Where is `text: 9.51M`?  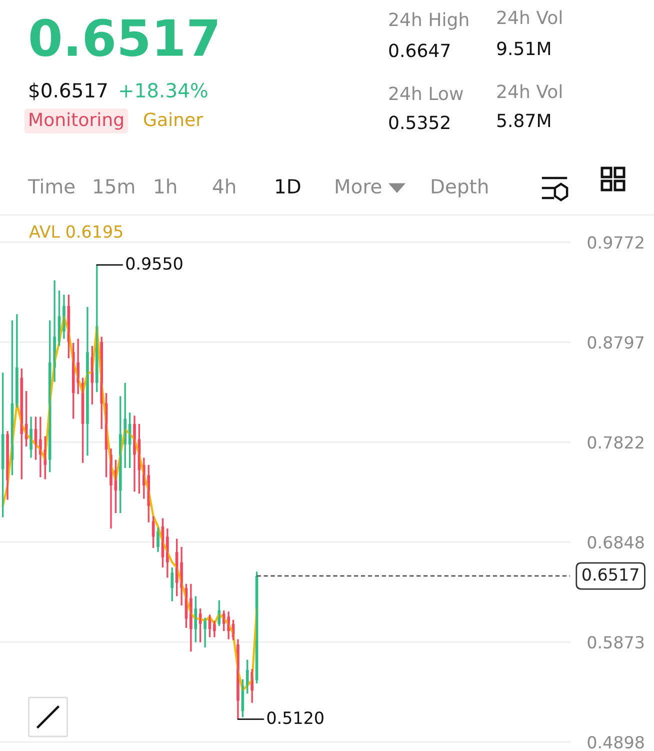 text: 9.51M is located at coordinates (523, 49).